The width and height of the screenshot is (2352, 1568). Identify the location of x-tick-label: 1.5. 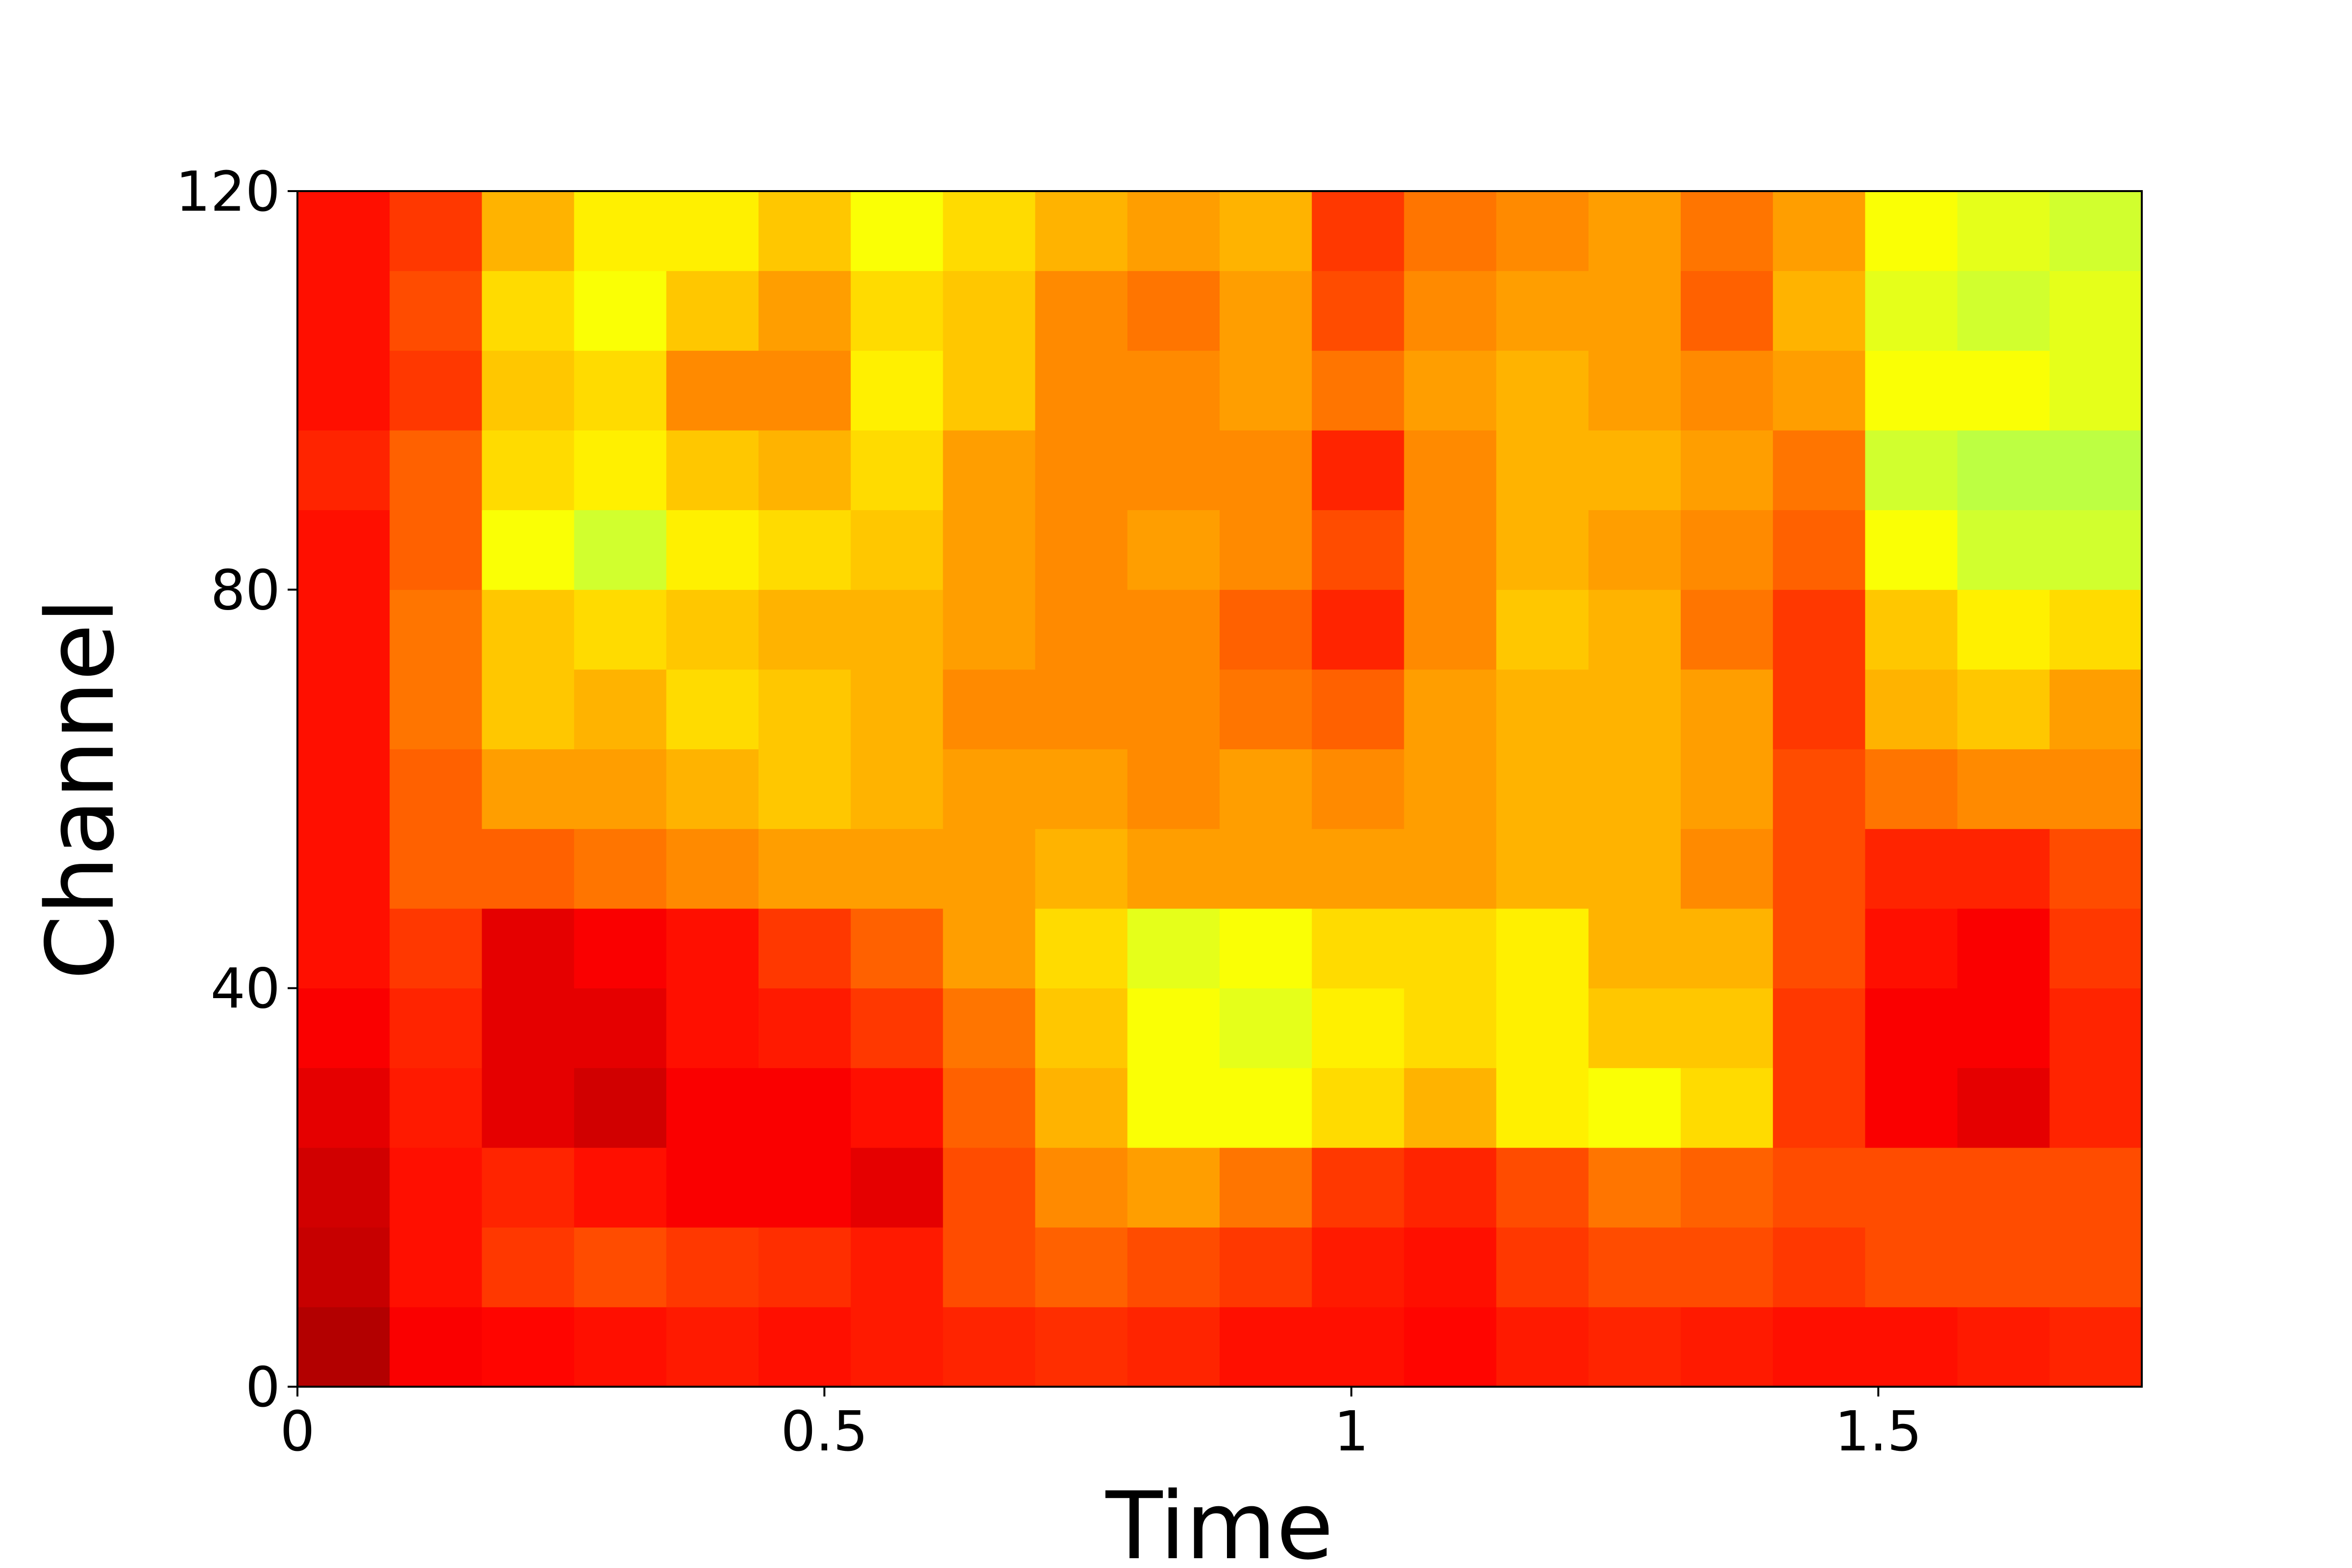
(1878, 1432).